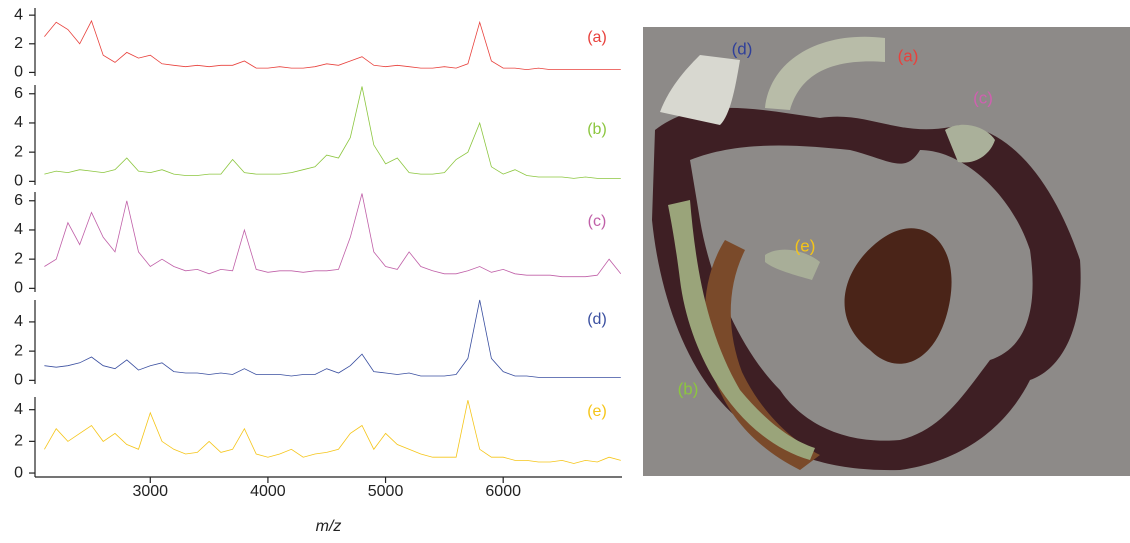 The height and width of the screenshot is (543, 1130). I want to click on tissue-inner, so click(898, 296).